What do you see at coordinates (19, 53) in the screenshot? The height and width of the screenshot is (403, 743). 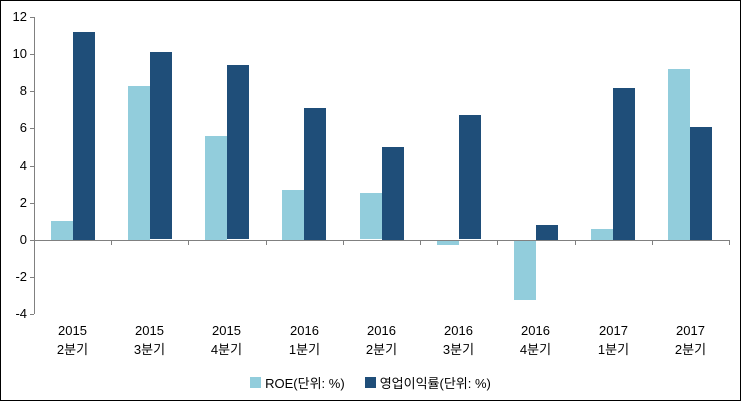 I see `y-tick-label: 10` at bounding box center [19, 53].